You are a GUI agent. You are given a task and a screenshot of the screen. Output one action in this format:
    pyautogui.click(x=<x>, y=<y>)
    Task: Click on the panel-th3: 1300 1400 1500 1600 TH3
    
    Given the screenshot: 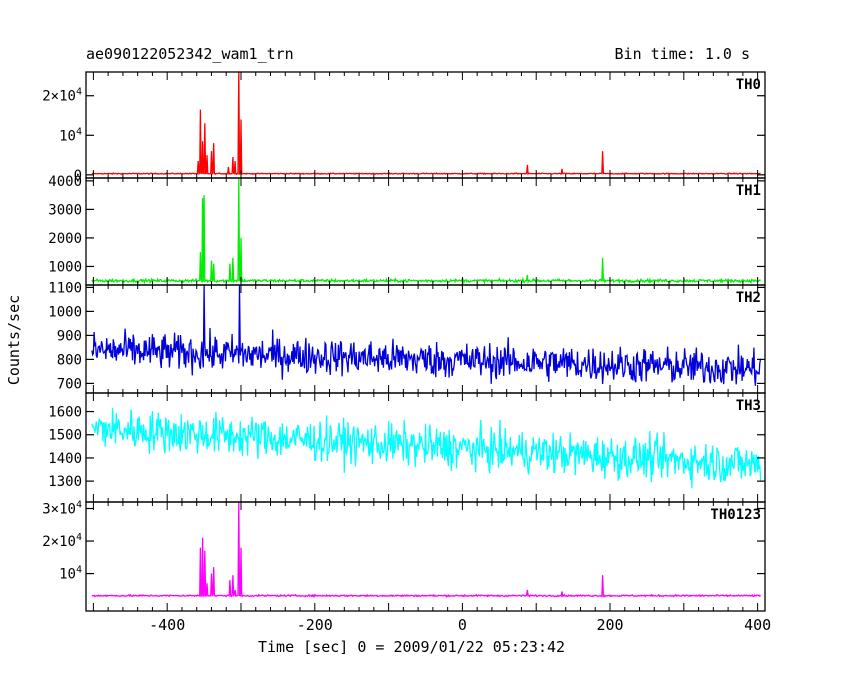 What is the action you would take?
    pyautogui.click(x=407, y=447)
    